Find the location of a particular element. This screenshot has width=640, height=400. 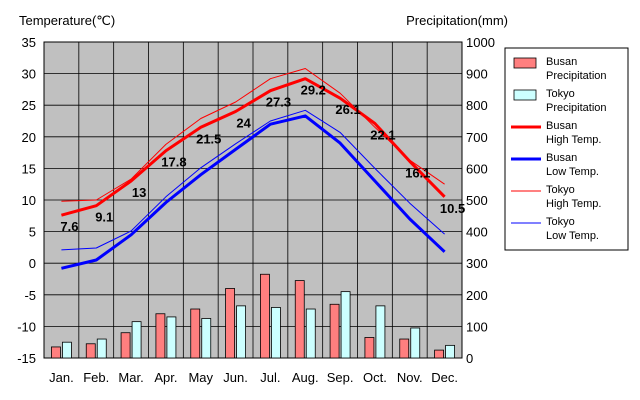

x-tick-label: Jul. is located at coordinates (270, 377).